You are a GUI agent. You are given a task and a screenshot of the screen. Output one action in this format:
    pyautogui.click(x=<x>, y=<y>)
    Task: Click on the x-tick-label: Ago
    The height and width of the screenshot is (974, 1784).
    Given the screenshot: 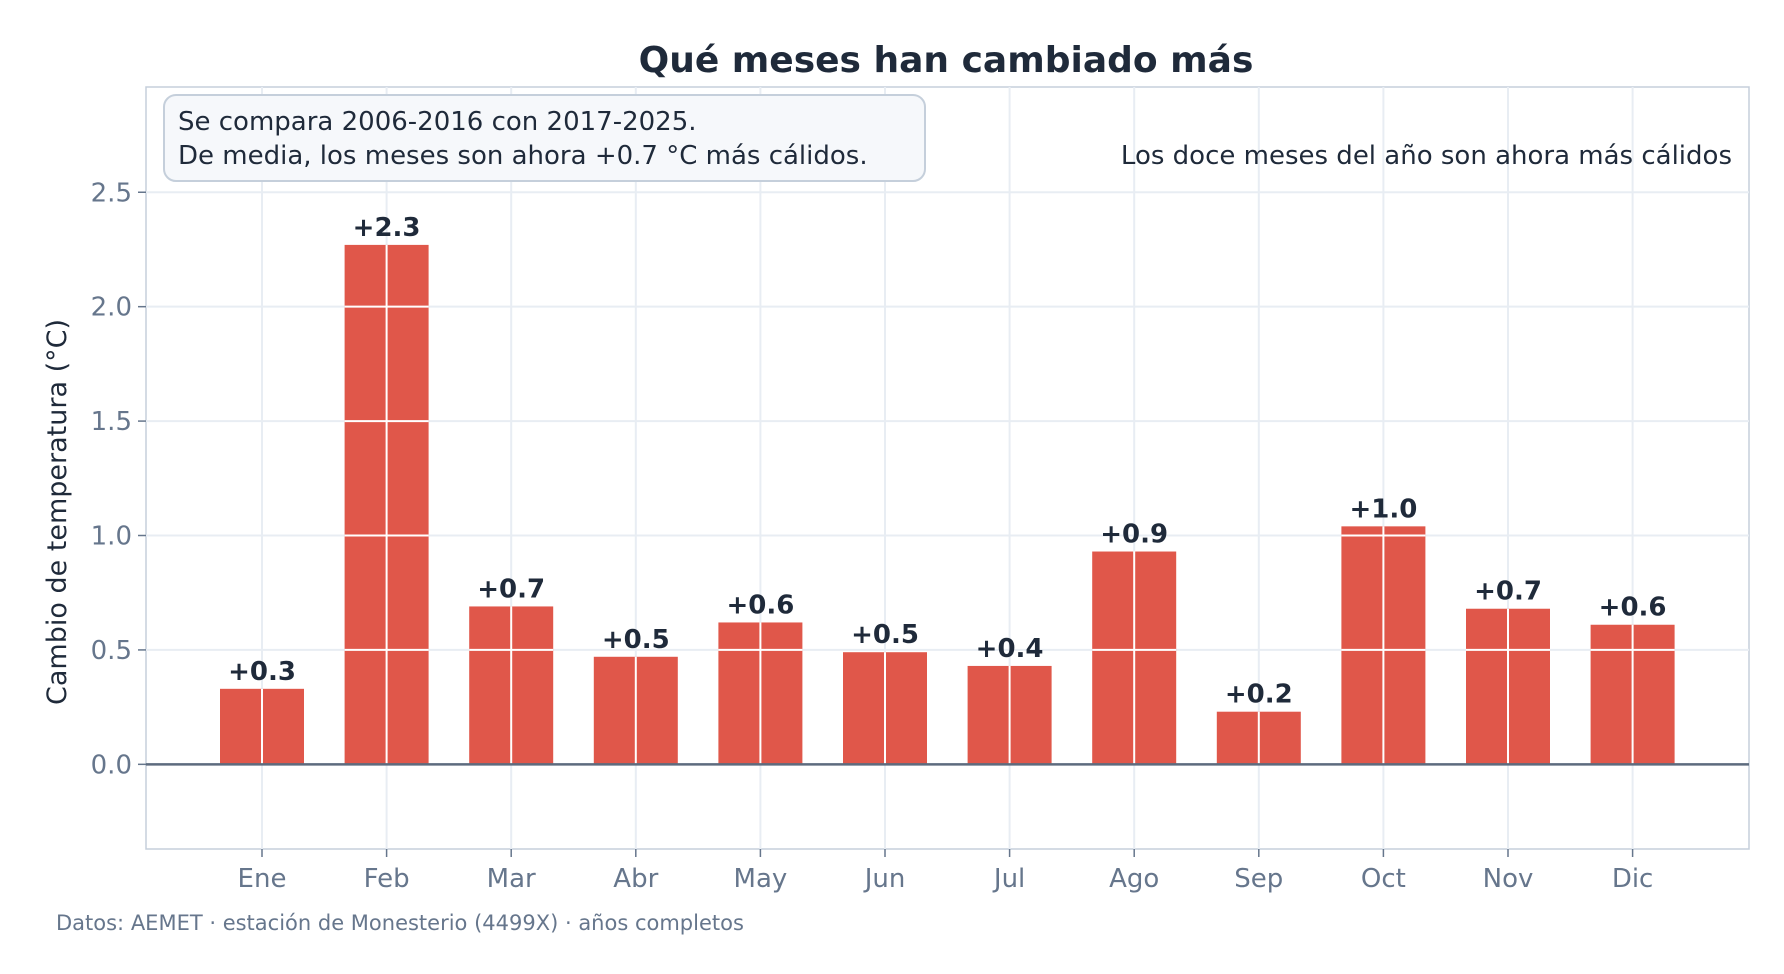 What is the action you would take?
    pyautogui.click(x=1134, y=879)
    